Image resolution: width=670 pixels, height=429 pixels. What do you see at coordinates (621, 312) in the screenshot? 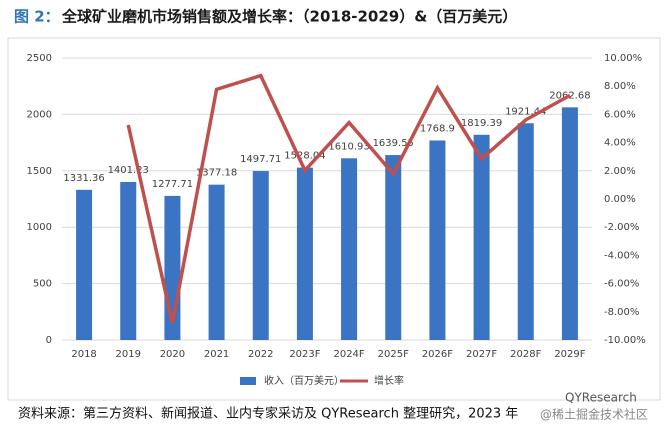
I see `y2-tick-label: -8.00%` at bounding box center [621, 312].